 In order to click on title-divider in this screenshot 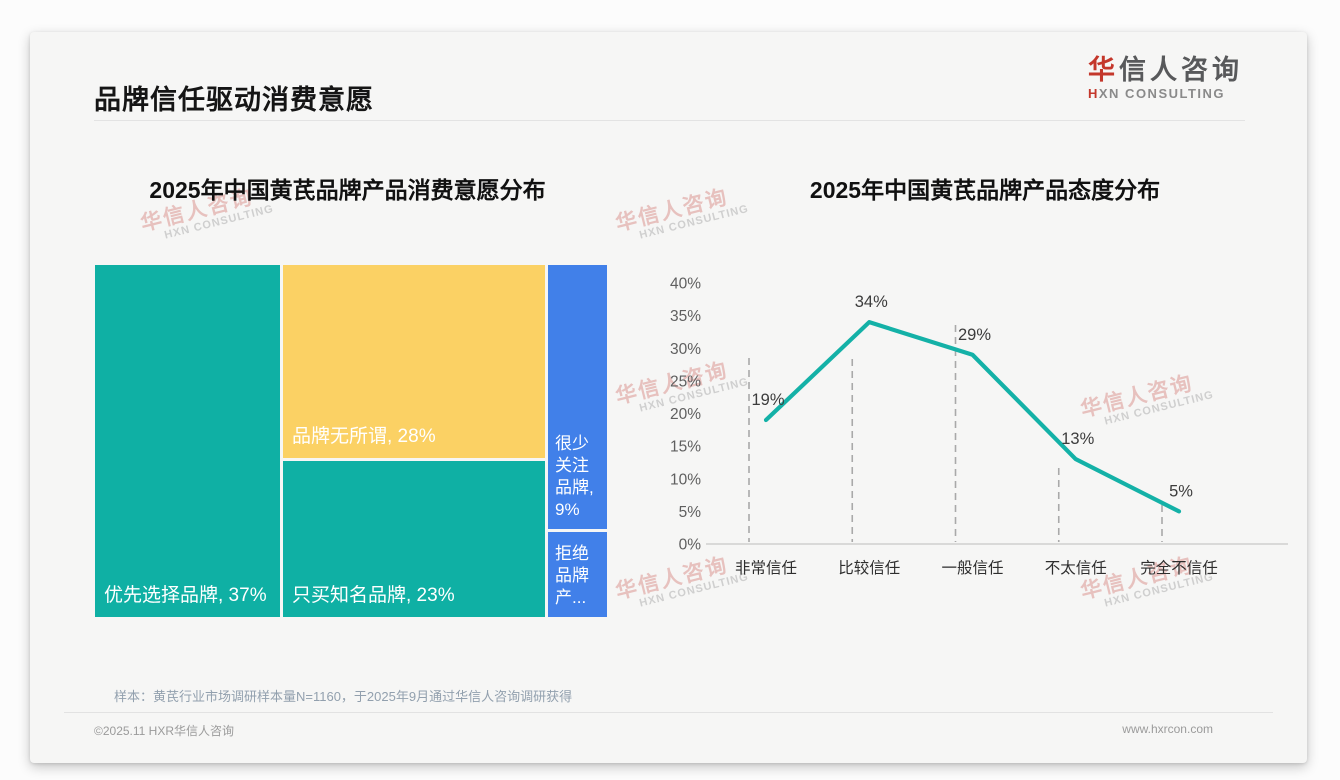, I will do `click(669, 120)`.